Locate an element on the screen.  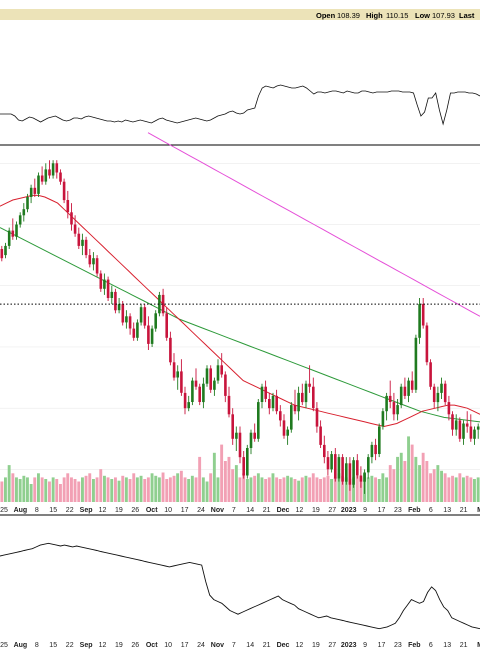
x-axis-lower-tick-label: 21 is located at coordinates (464, 645).